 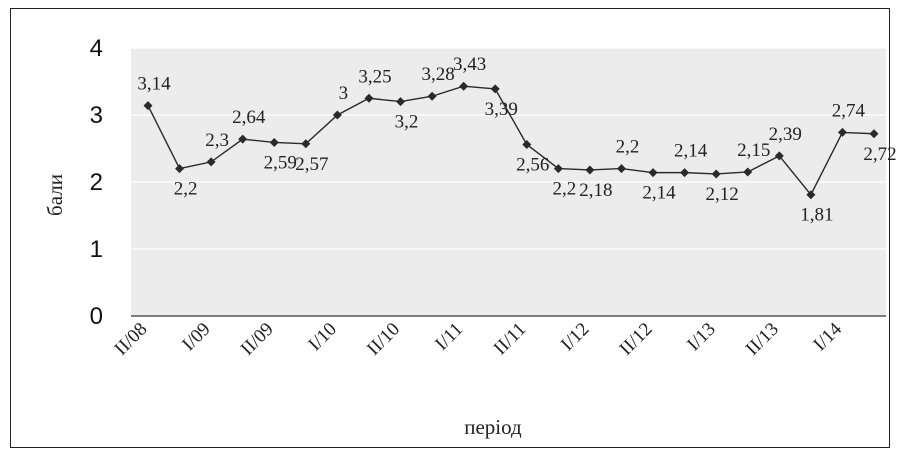 What do you see at coordinates (96, 249) in the screenshot?
I see `y-tick-label: 1` at bounding box center [96, 249].